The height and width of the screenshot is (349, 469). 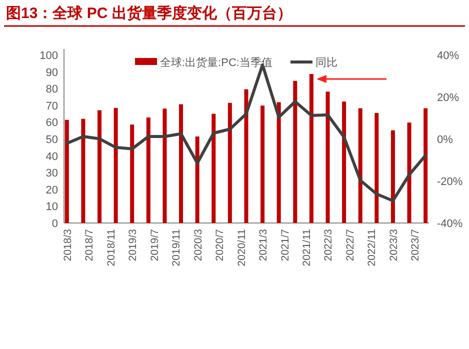 What do you see at coordinates (326, 62) in the screenshot?
I see `legend-label: 同比` at bounding box center [326, 62].